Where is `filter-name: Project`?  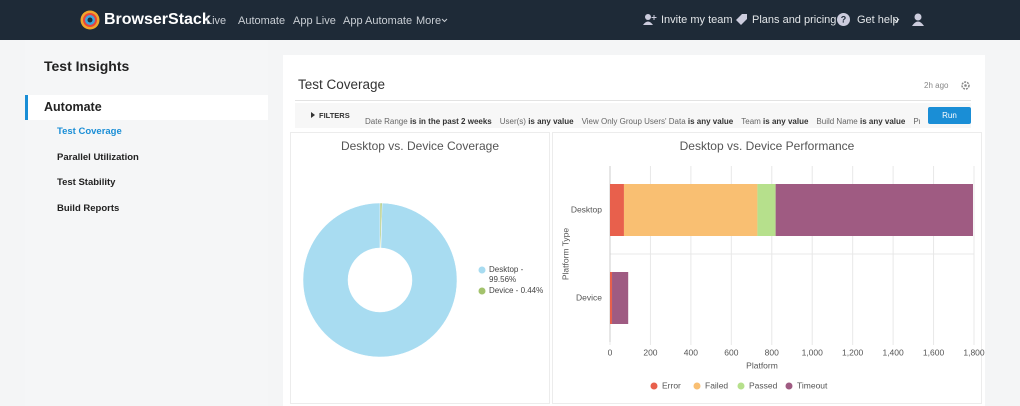 filter-name: Project is located at coordinates (916, 121).